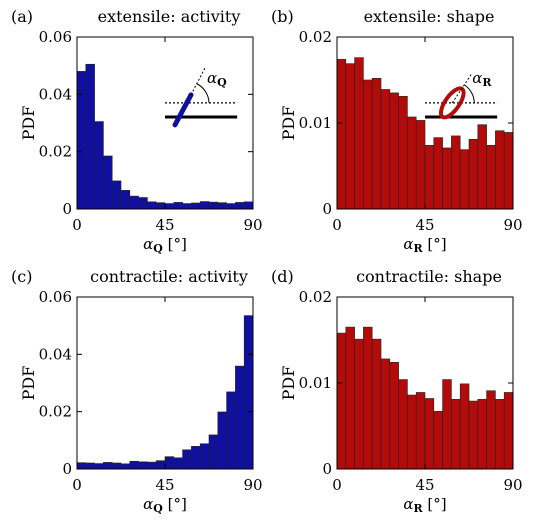  Describe the element at coordinates (158, 508) in the screenshot. I see `x-axis-subscript: Q` at that location.